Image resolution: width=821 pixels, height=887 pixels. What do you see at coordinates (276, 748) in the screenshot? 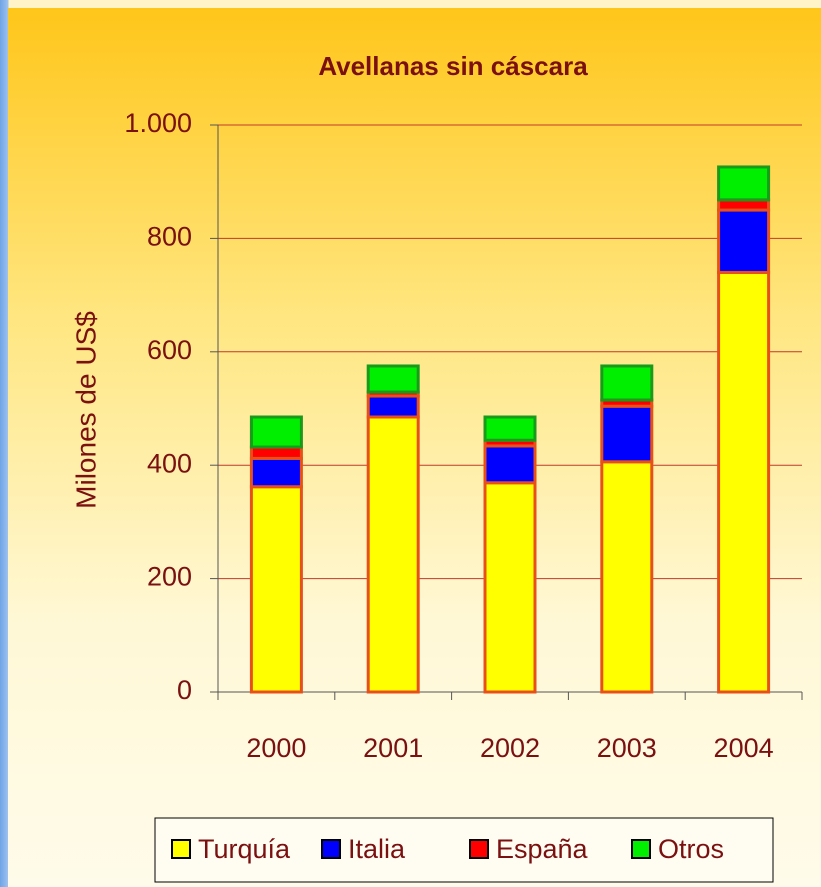
I see `x-tick-label: 2000` at bounding box center [276, 748].